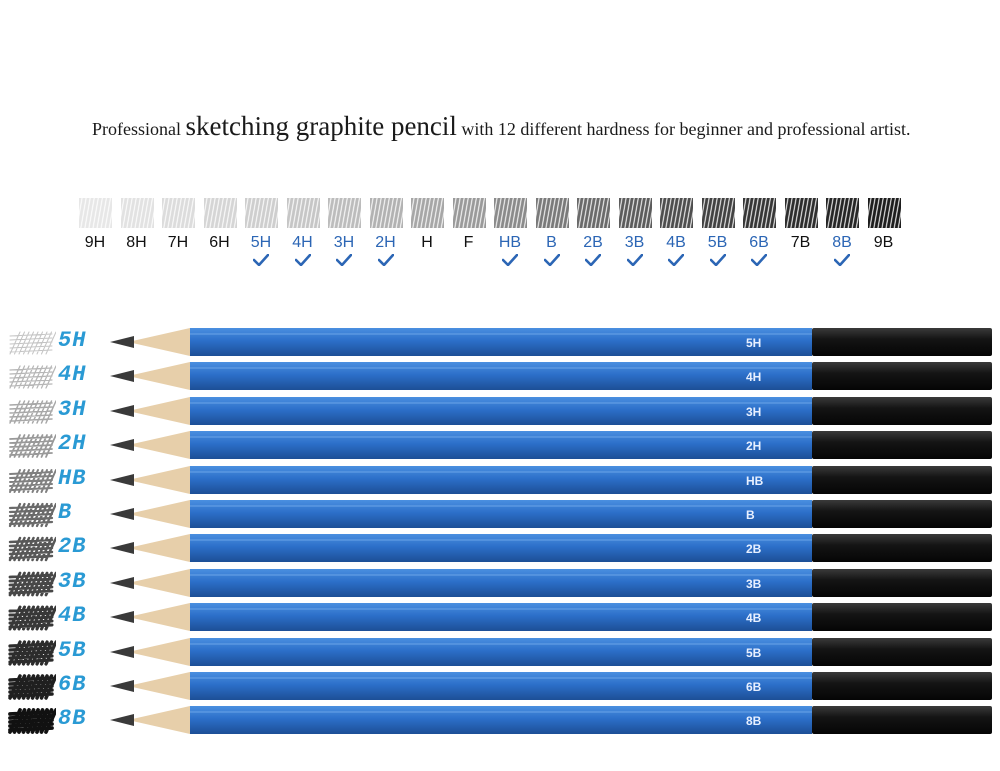  I want to click on hardness-label-6h: 6H, so click(219, 242).